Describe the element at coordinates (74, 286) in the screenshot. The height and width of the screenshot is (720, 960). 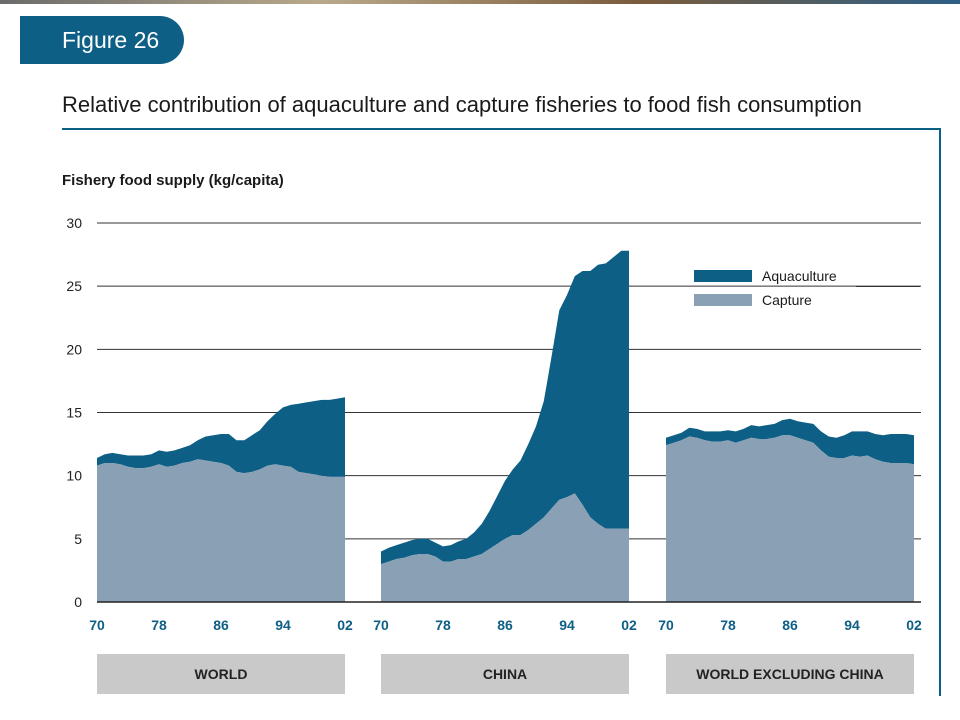
I see `y-tick-label-25: 25` at that location.